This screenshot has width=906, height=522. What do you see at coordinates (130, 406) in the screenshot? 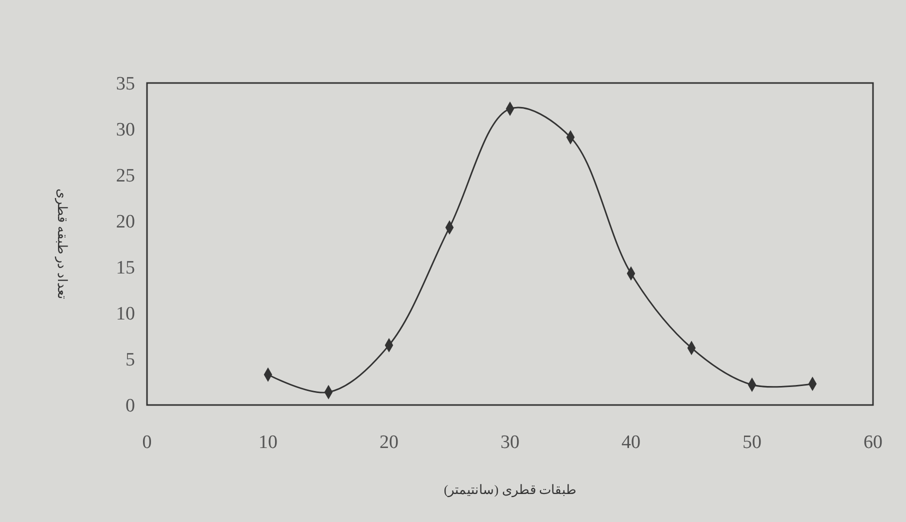
I see `y-tick-label: 0` at bounding box center [130, 406].